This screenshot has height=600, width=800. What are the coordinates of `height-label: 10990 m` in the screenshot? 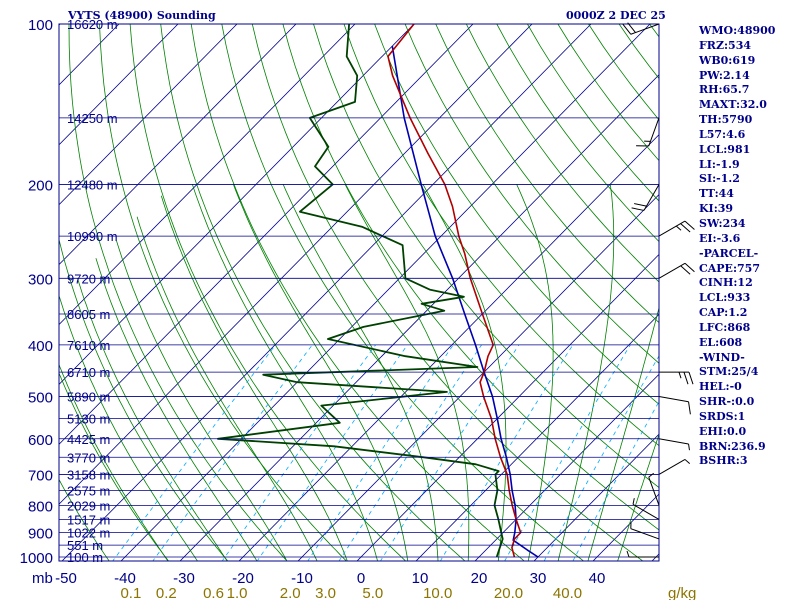 It's located at (92, 236).